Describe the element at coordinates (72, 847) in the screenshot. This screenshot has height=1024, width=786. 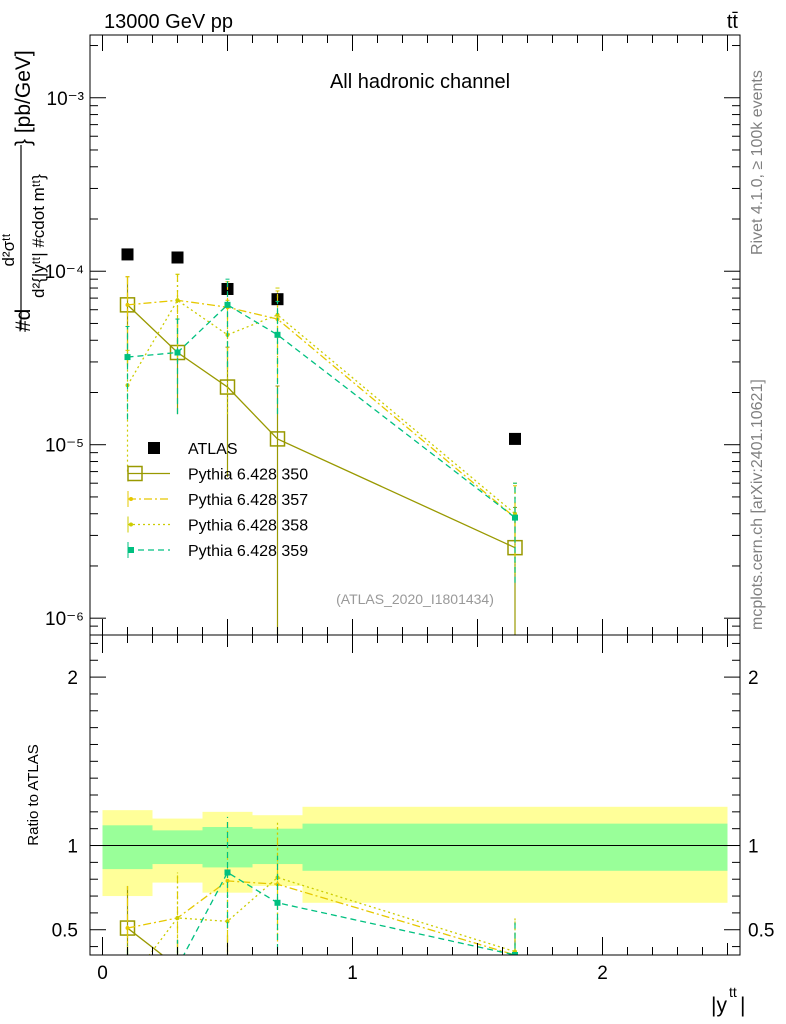
I see `ratio-y-tick-label-left: 1` at that location.